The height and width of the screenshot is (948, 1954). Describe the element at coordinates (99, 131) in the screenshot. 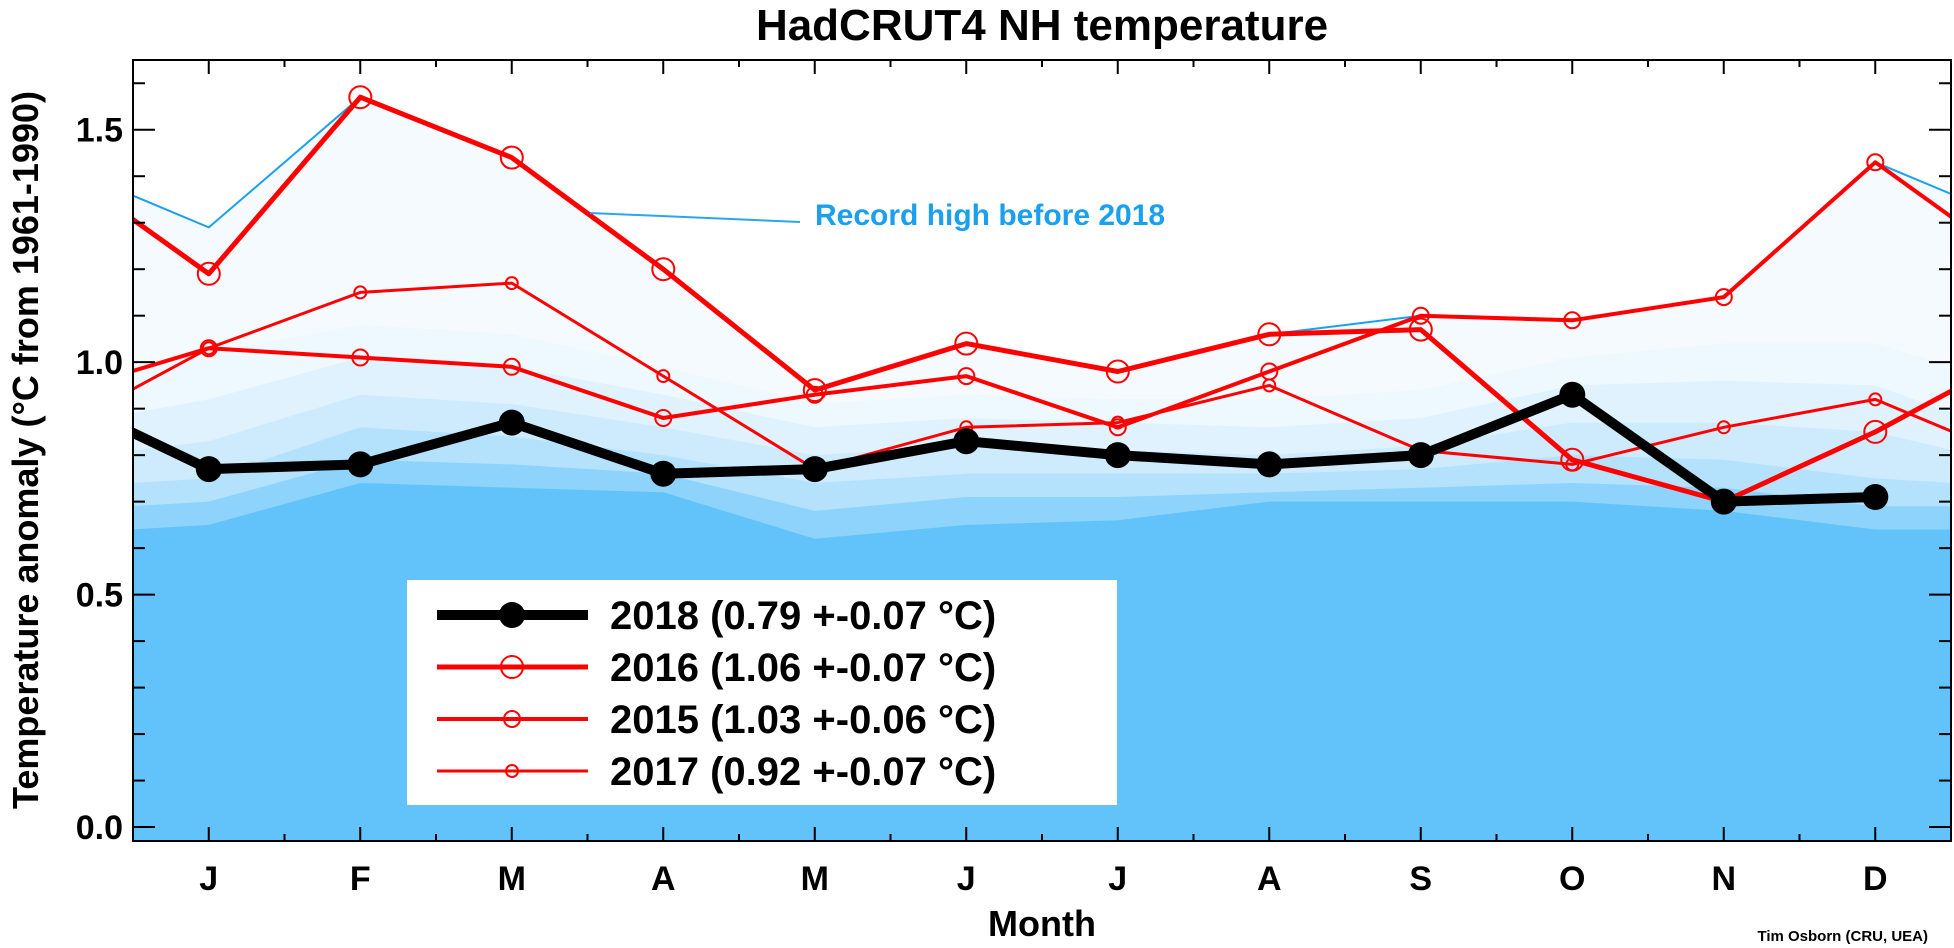

I see `y-tick-label: 1.5` at that location.